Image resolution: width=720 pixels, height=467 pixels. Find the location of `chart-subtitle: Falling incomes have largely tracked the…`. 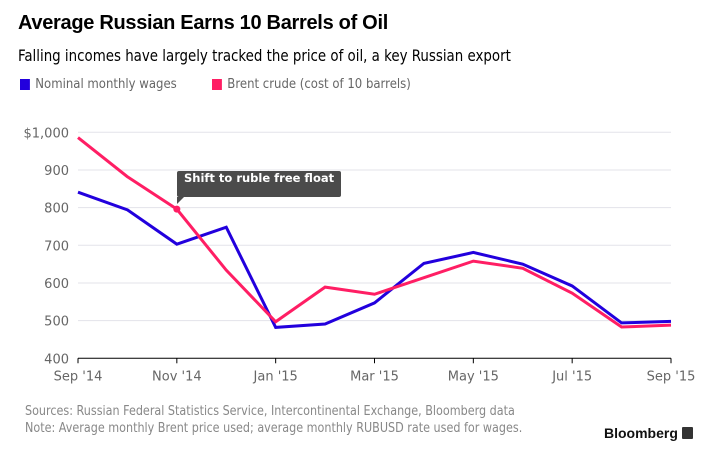

chart-subtitle: Falling incomes have largely tracked the… is located at coordinates (264, 55).